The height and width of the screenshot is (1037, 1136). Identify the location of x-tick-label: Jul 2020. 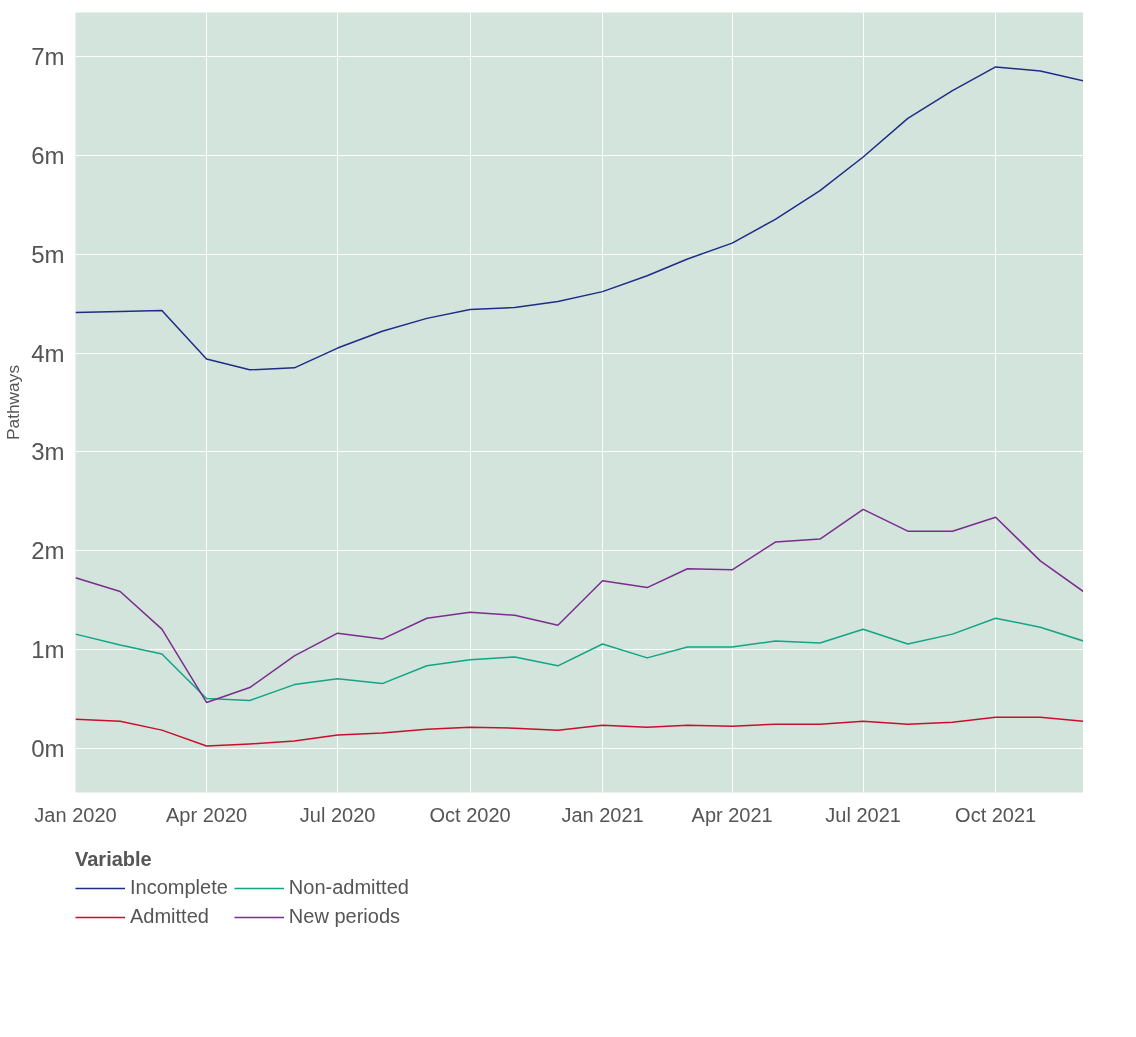
(337, 814).